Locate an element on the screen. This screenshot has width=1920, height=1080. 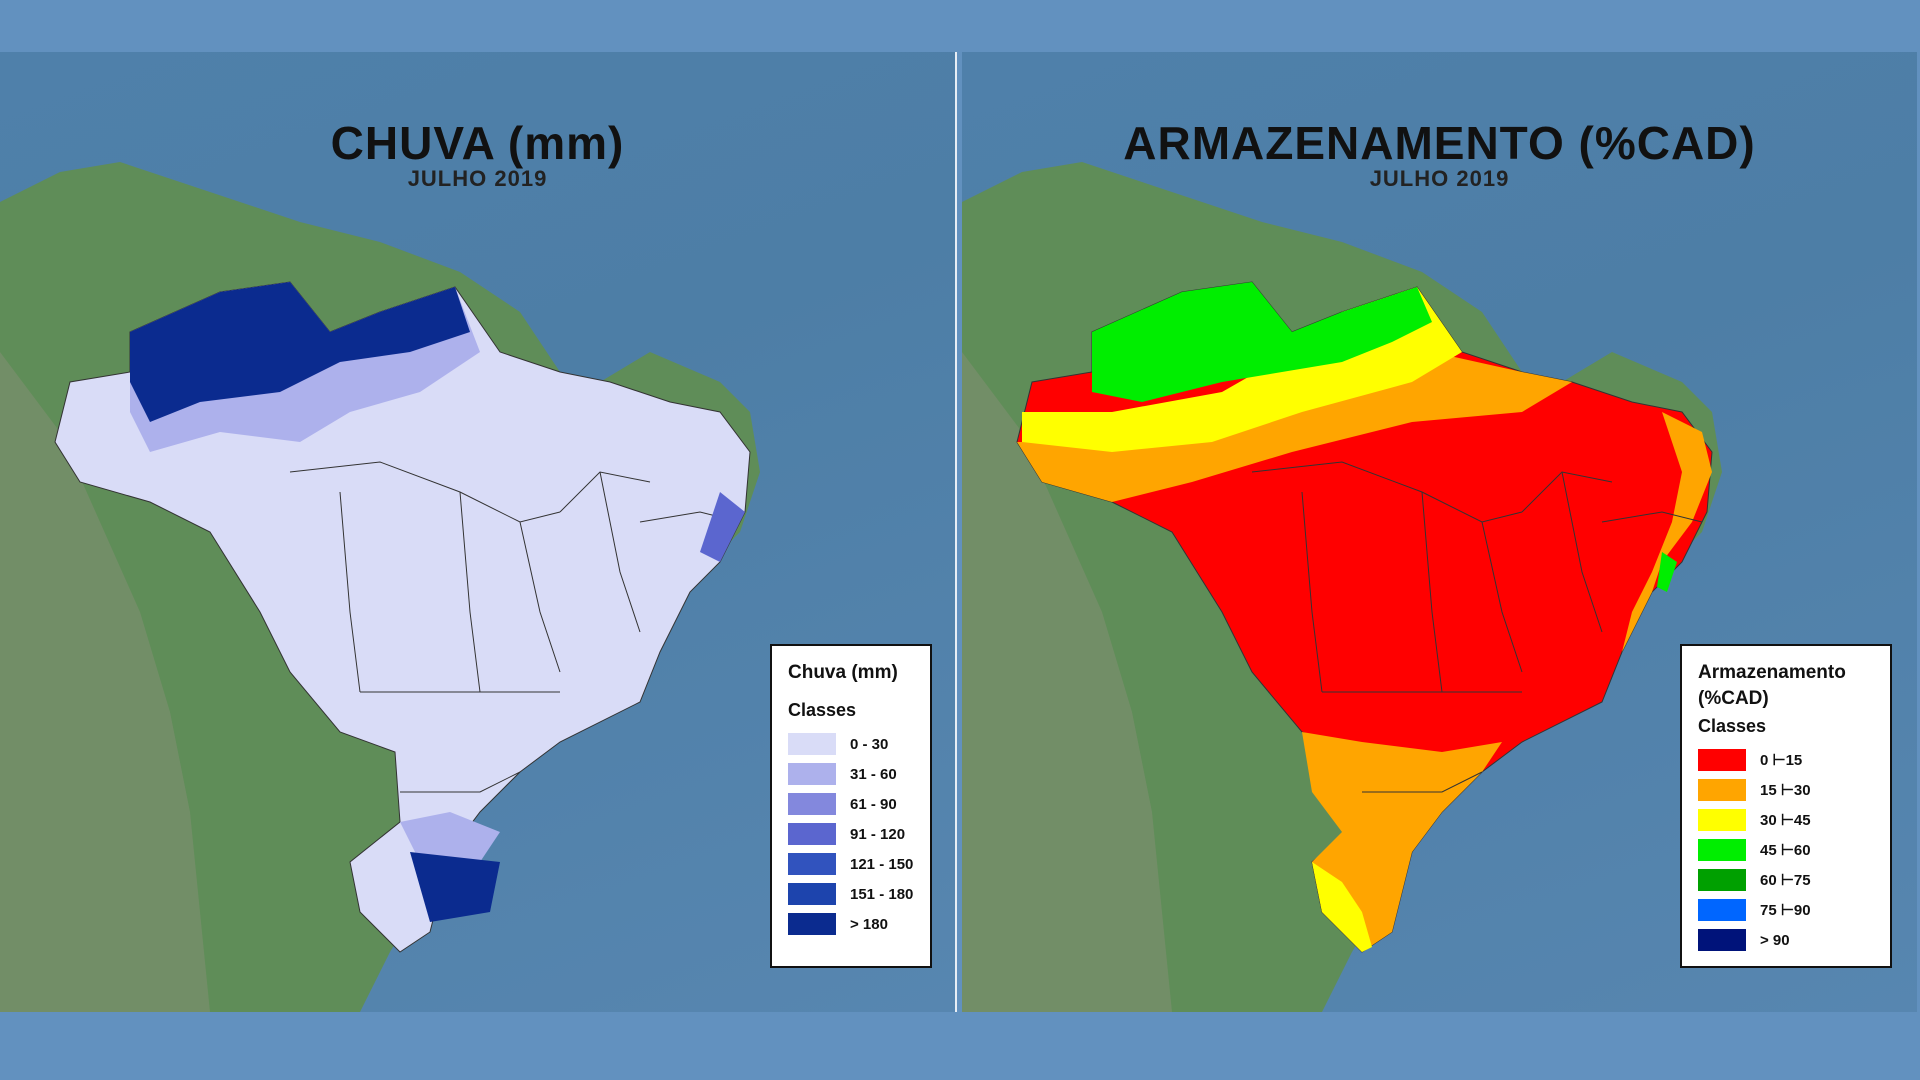
legend-label: 0 - 30 is located at coordinates (869, 744).